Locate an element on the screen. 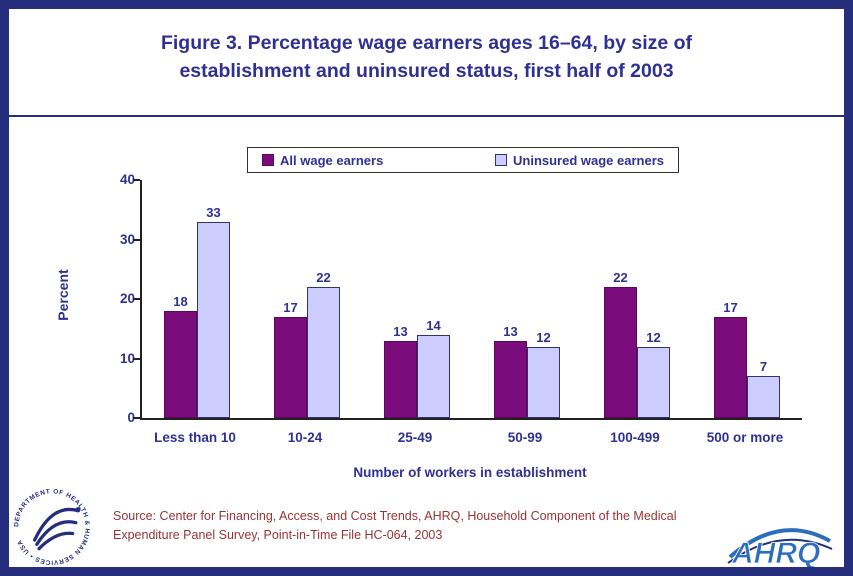  bar-value-label: 33 is located at coordinates (213, 212).